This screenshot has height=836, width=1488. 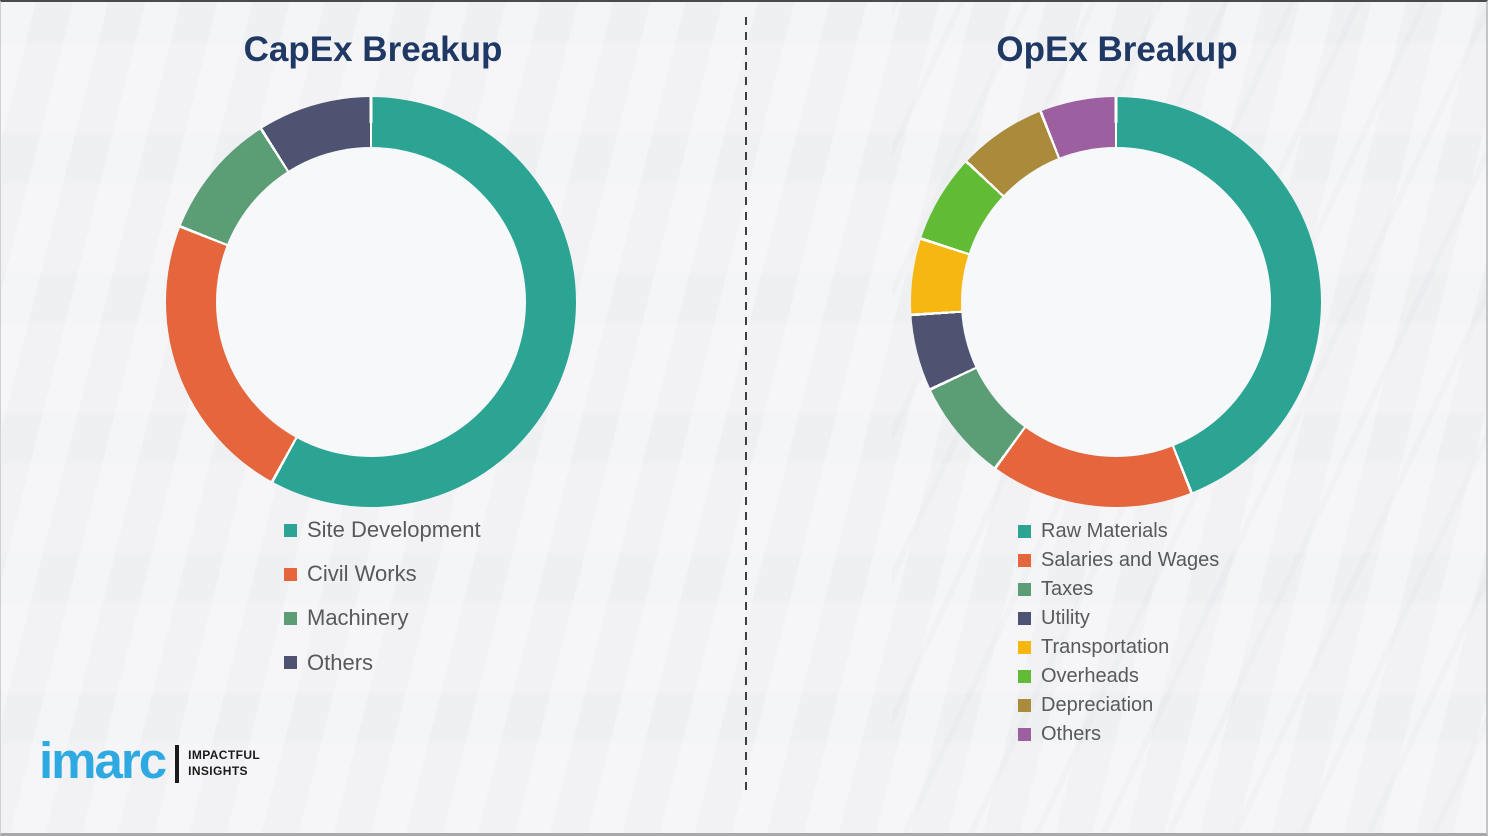 I want to click on brand-wordmark: imarc, so click(x=103, y=760).